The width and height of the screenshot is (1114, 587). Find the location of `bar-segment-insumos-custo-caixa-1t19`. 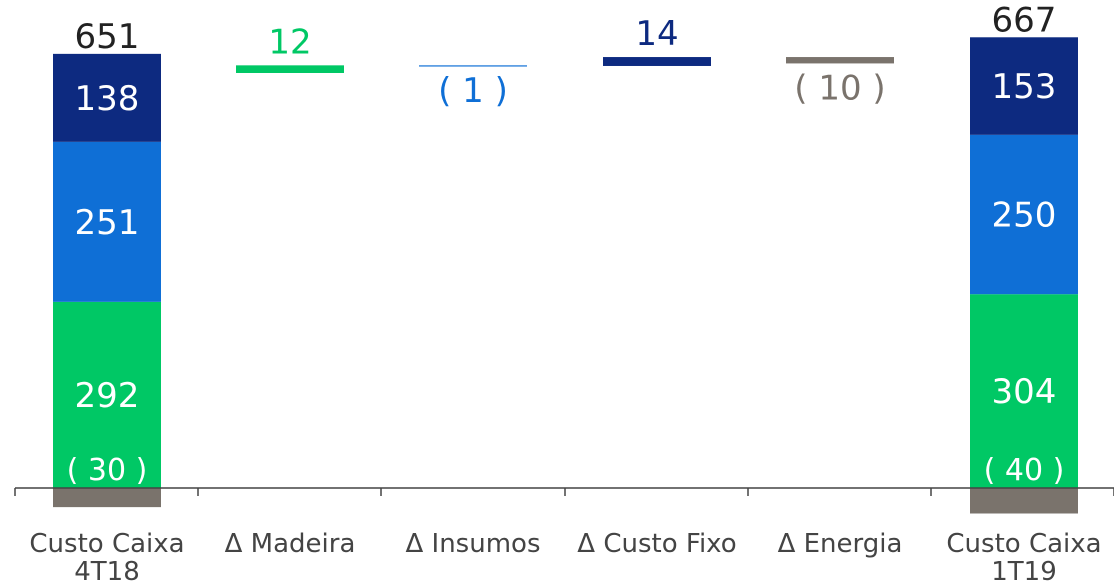

bar-segment-insumos-custo-caixa-1t19 is located at coordinates (1024, 214).